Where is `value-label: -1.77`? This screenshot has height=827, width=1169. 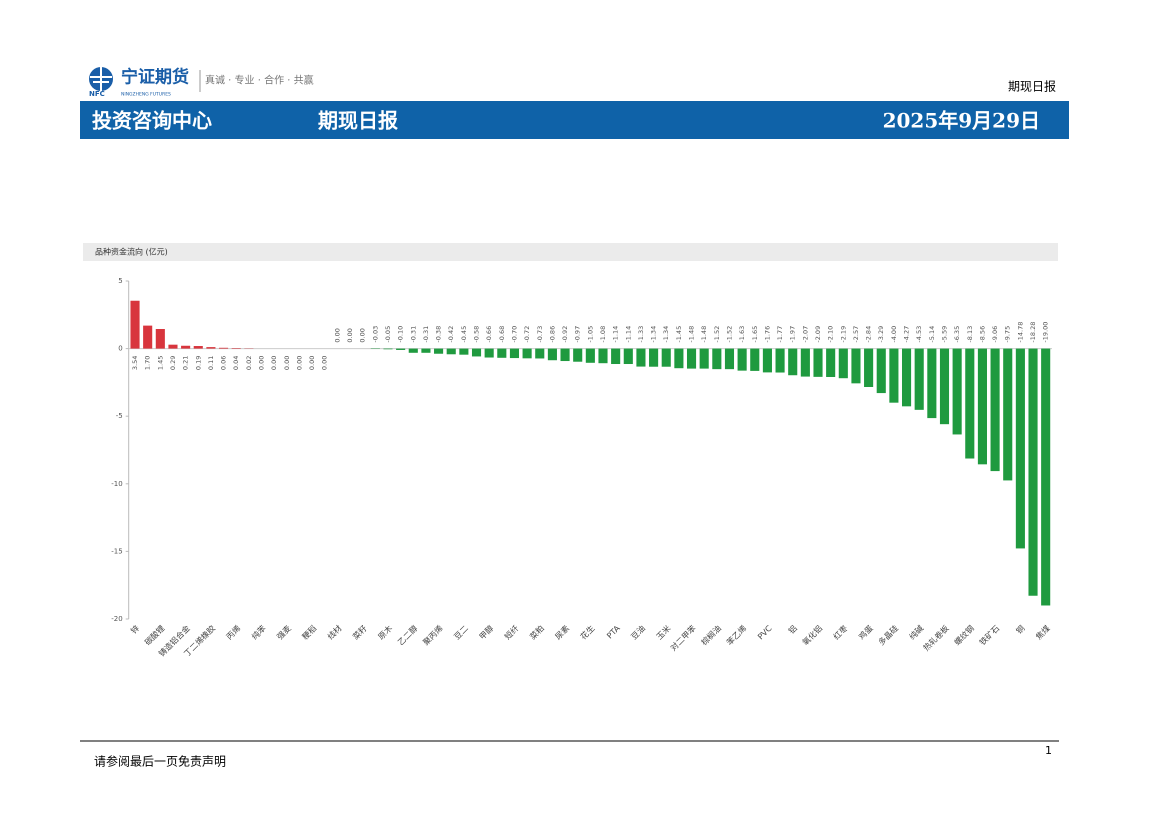 value-label: -1.77 is located at coordinates (780, 334).